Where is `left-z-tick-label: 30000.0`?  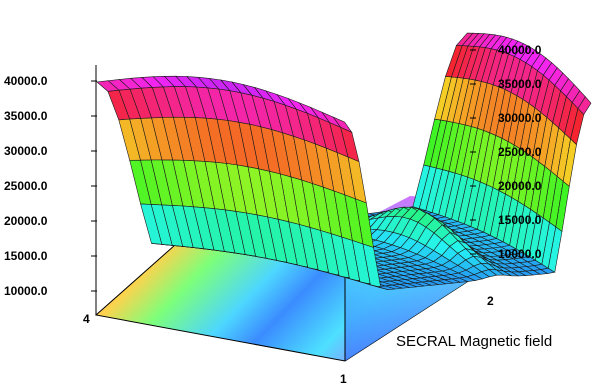
left-z-tick-label: 30000.0 is located at coordinates (26, 151).